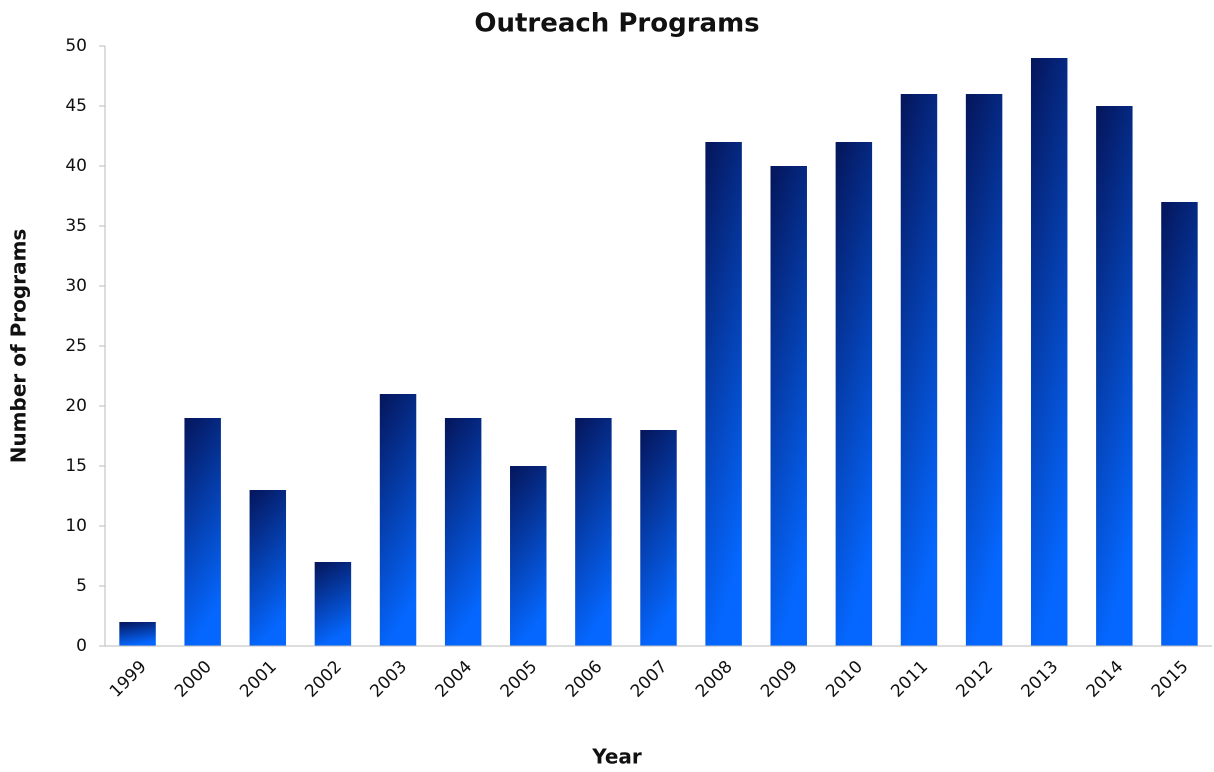 Image resolution: width=1214 pixels, height=772 pixels. I want to click on y-tick-label: 40, so click(76, 166).